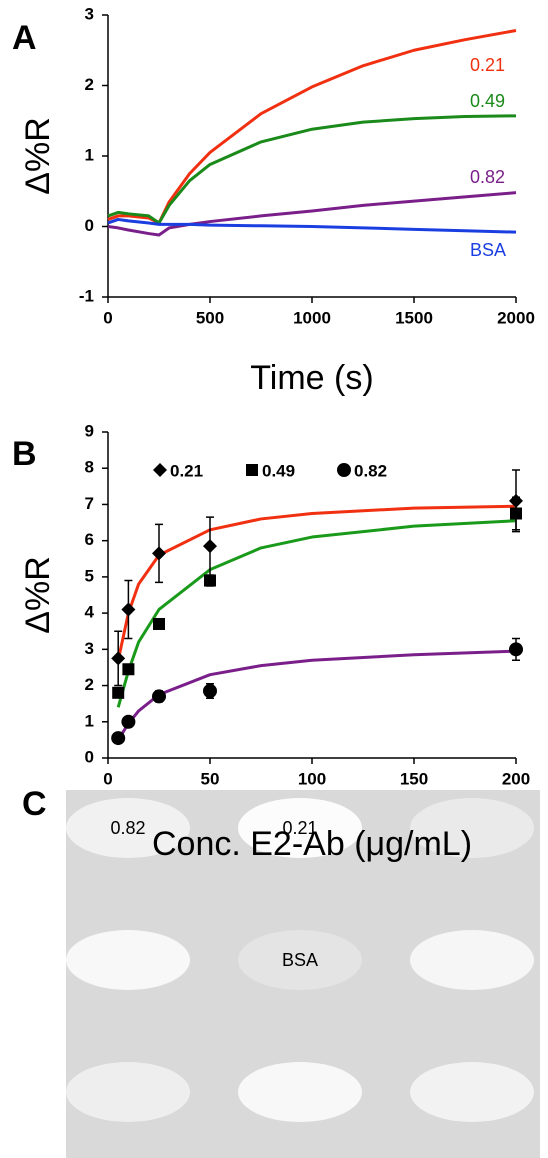 The image size is (548, 1158). I want to click on panel-label: B, so click(24, 454).